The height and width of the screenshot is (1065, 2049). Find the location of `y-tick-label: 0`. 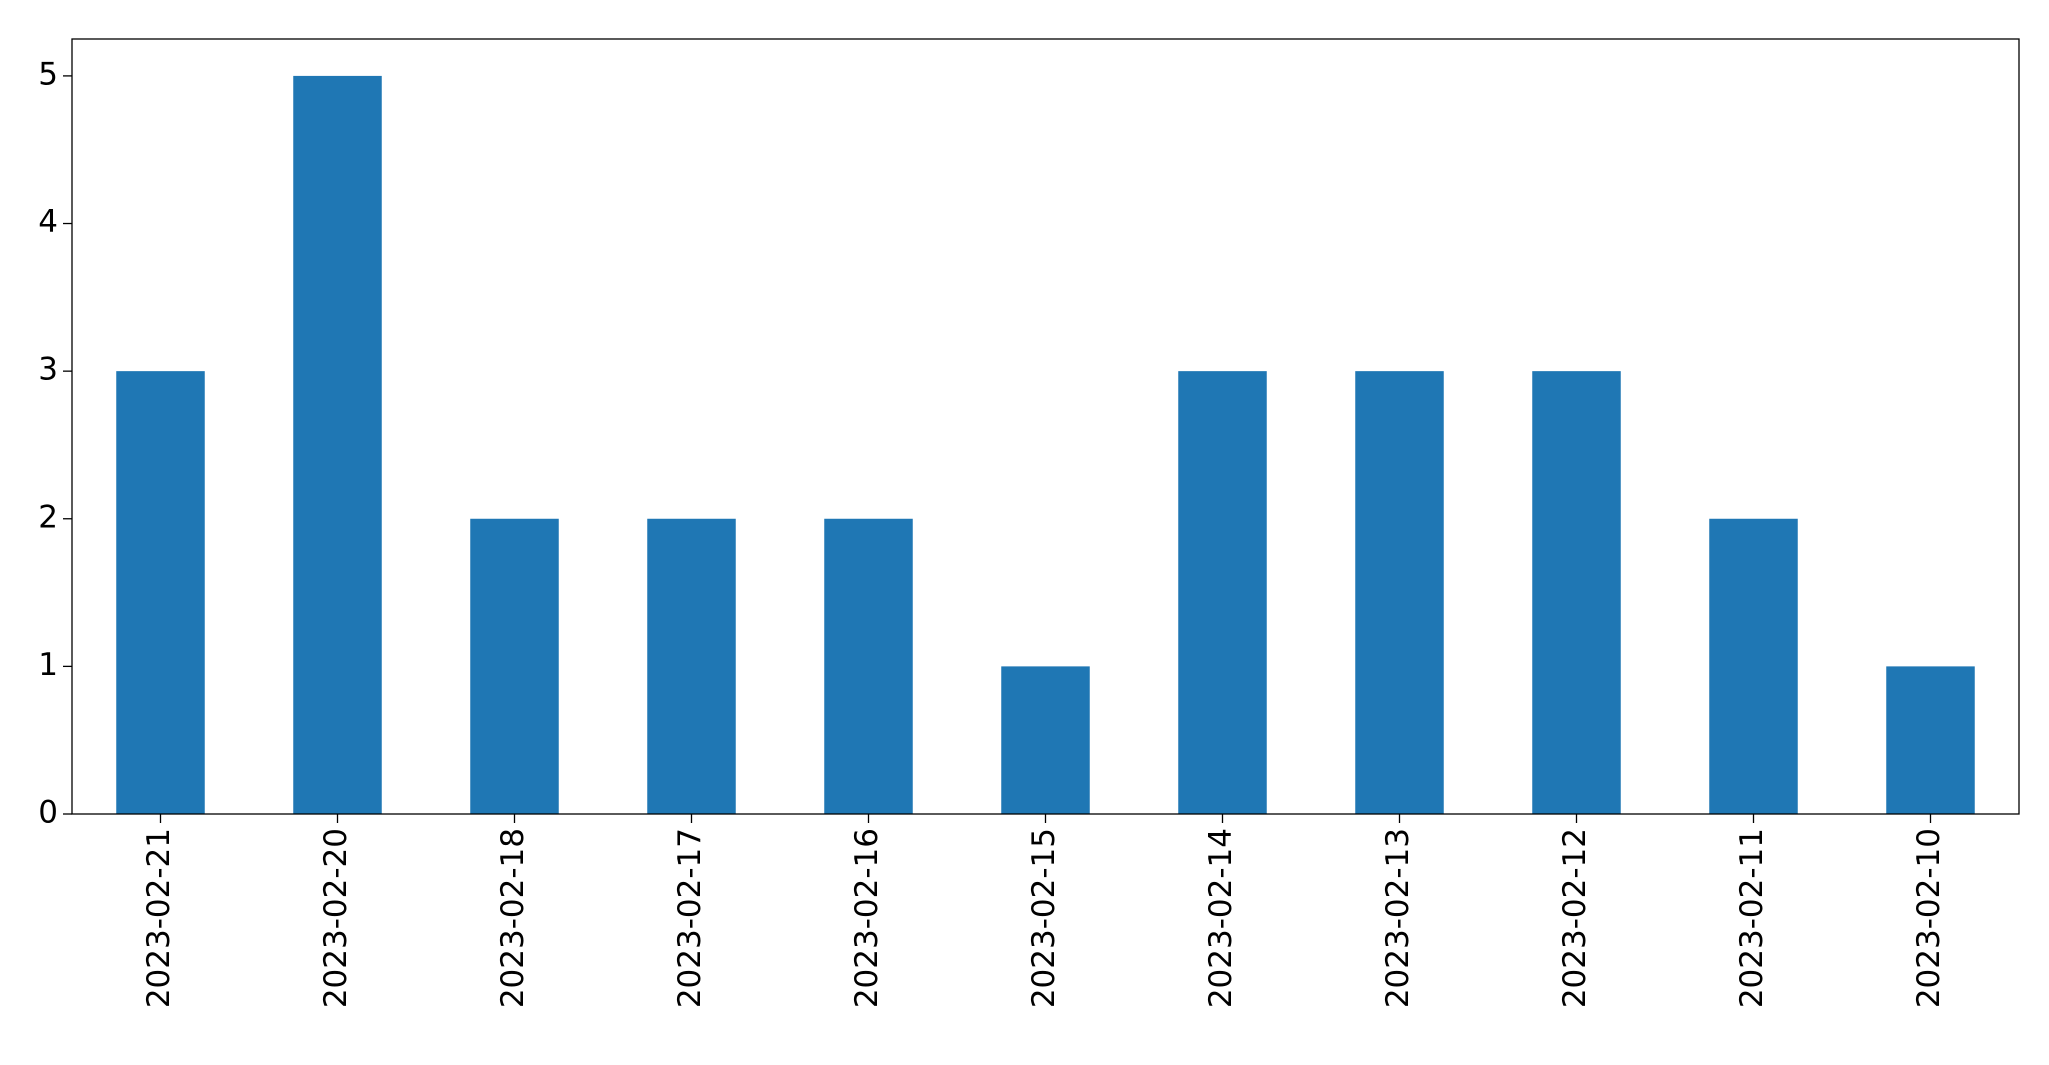

y-tick-label: 0 is located at coordinates (48, 813).